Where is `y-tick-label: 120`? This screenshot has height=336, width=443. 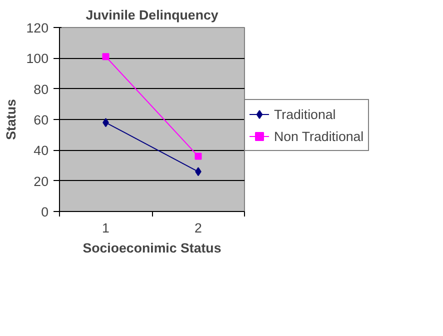 y-tick-label: 120 is located at coordinates (37, 28).